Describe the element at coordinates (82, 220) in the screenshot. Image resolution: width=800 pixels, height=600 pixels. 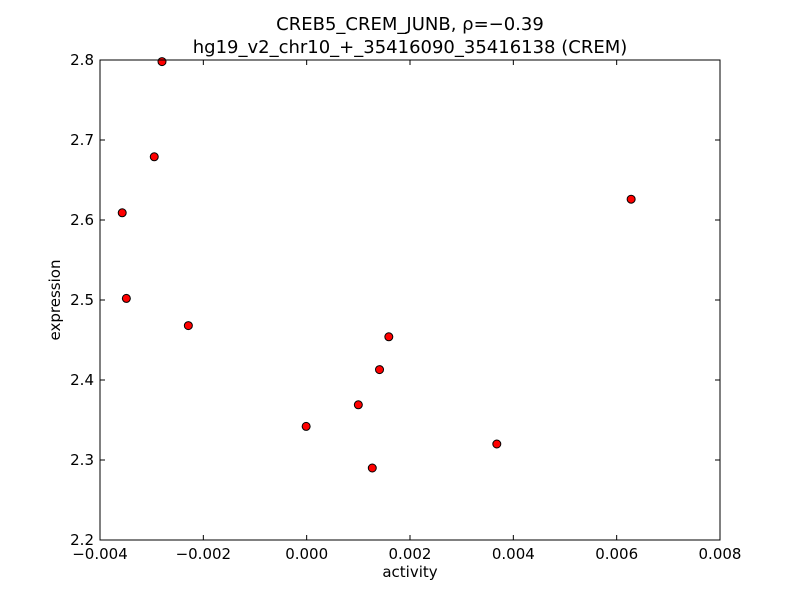
I see `y-tick-label: 2.6` at that location.